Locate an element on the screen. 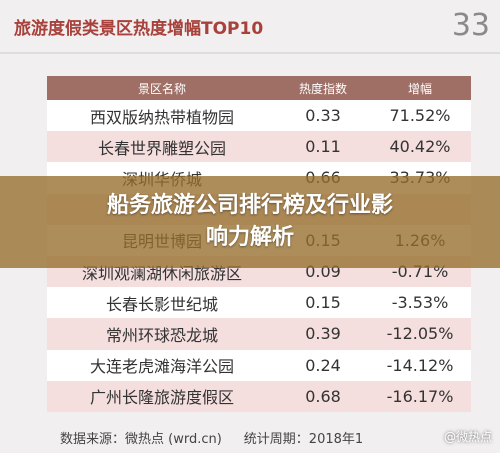  cell: 0.11 is located at coordinates (323, 147).